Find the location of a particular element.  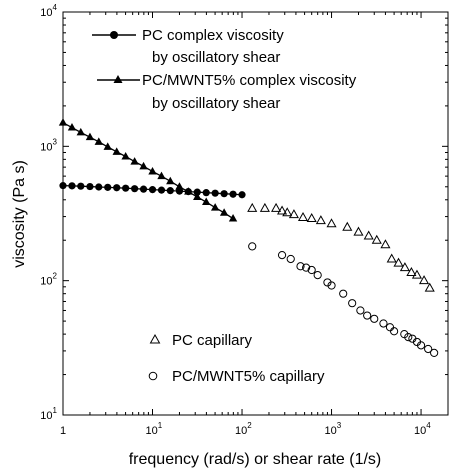

legend-marker-pc-oscillatory is located at coordinates (114, 35).